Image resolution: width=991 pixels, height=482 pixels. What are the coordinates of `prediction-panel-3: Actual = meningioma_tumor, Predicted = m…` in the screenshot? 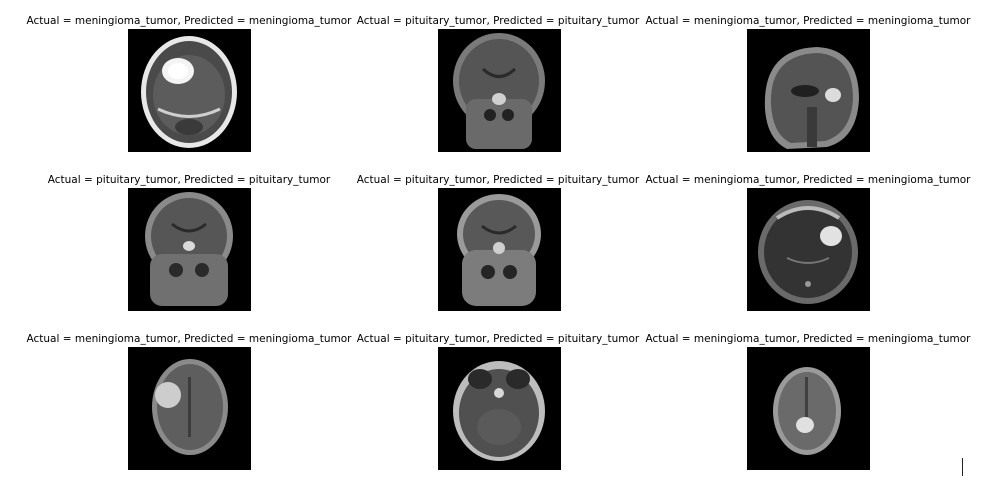 It's located at (808, 89).